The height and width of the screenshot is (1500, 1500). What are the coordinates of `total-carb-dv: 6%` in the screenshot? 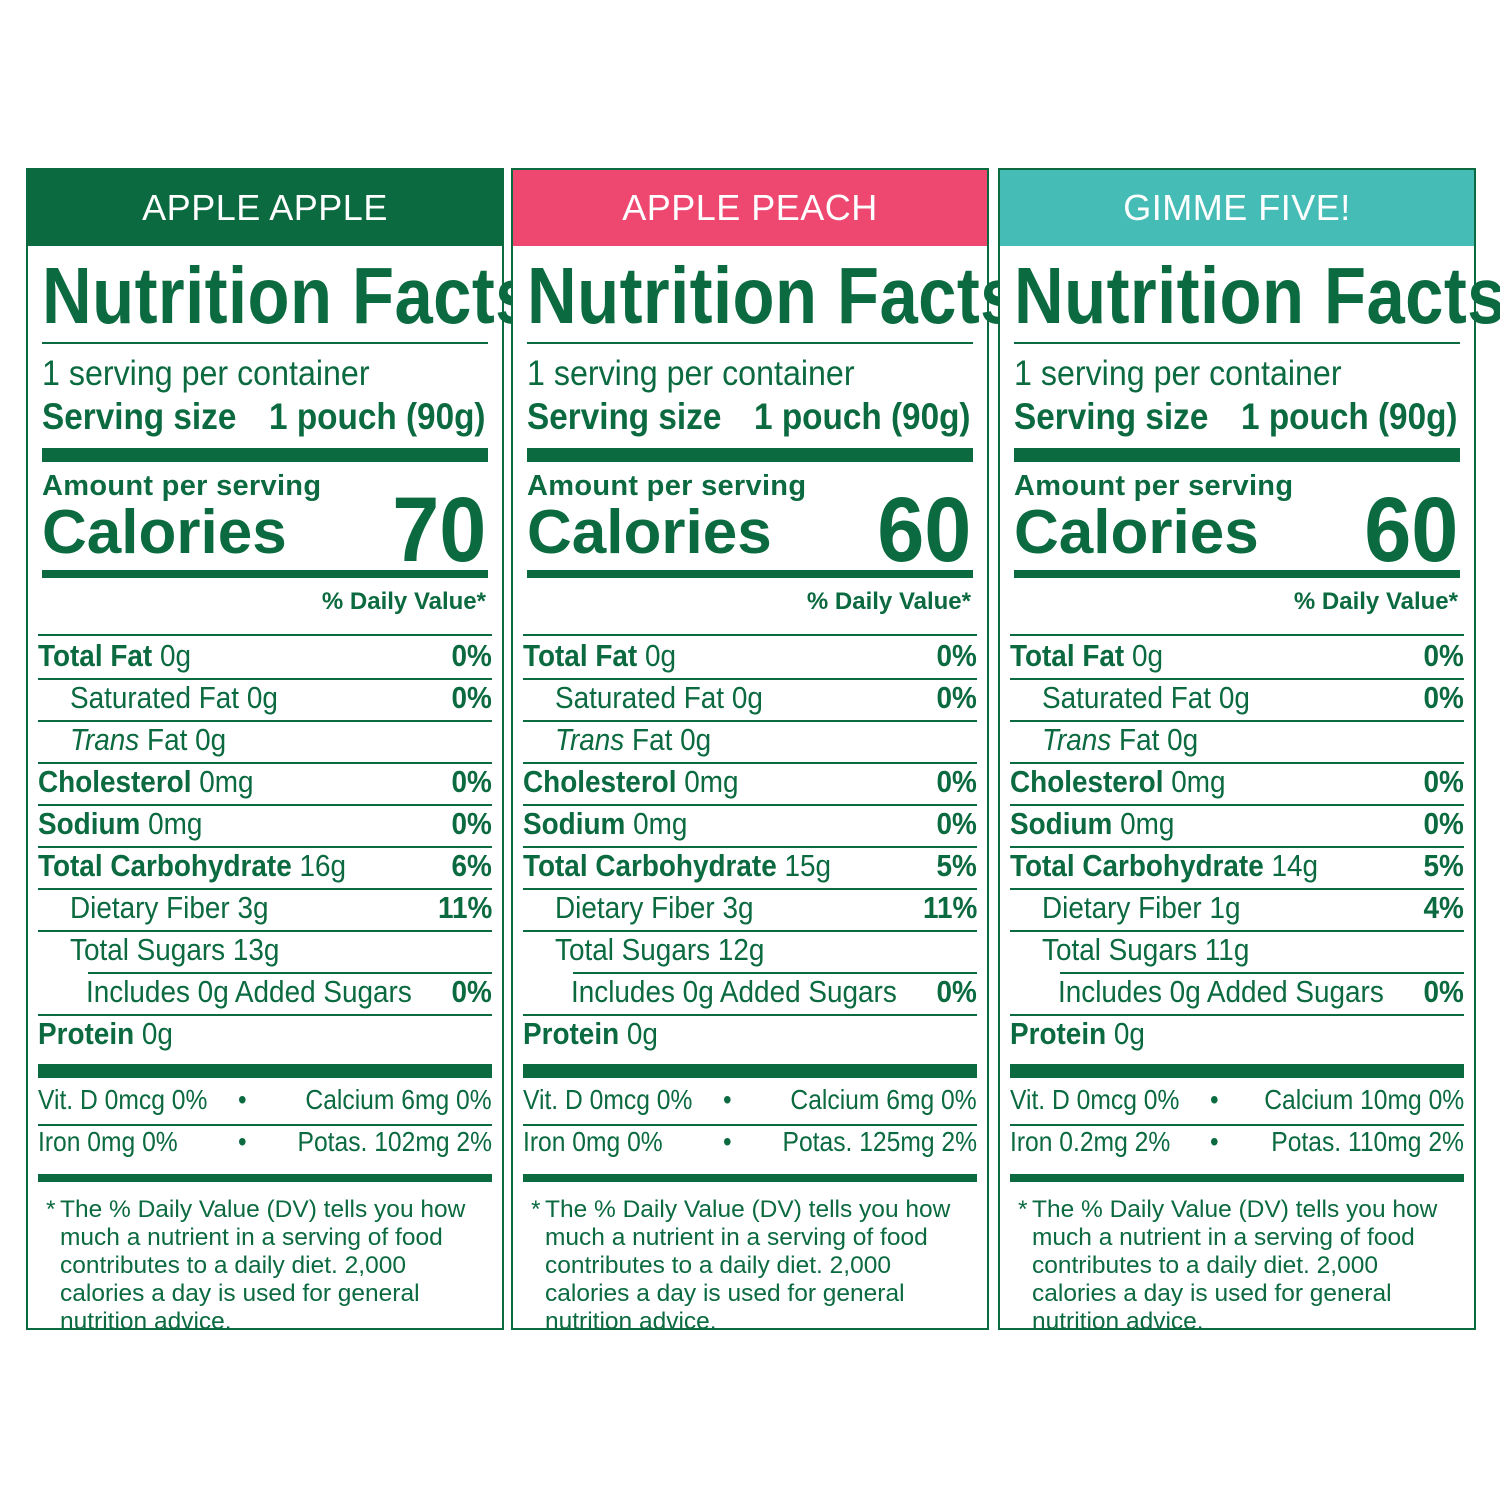 It's located at (471, 865).